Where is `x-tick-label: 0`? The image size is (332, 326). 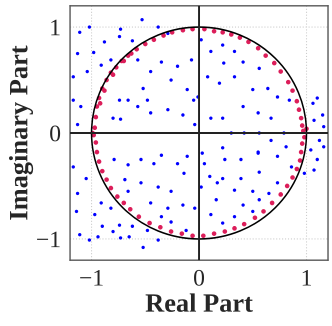 x-tick-label: 0 is located at coordinates (199, 278).